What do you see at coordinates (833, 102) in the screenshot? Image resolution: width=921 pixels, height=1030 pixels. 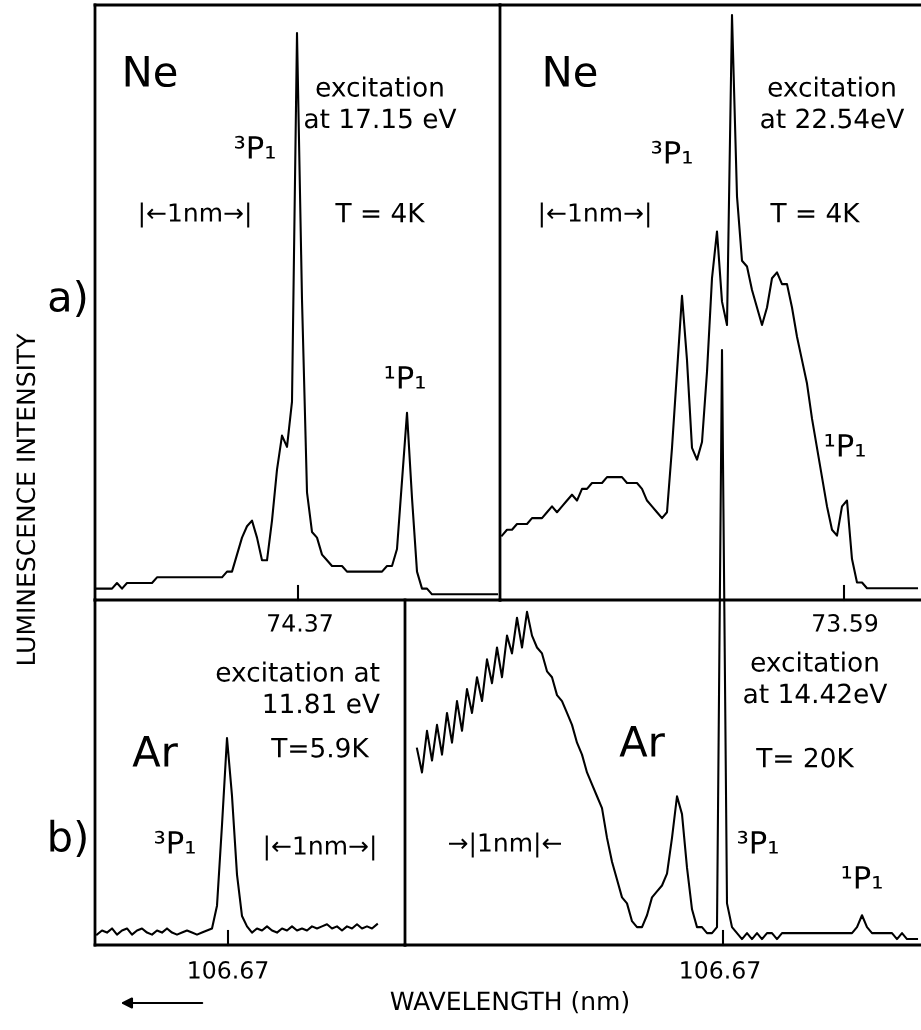 I see `annotation: excitation at 22.54eV` at bounding box center [833, 102].